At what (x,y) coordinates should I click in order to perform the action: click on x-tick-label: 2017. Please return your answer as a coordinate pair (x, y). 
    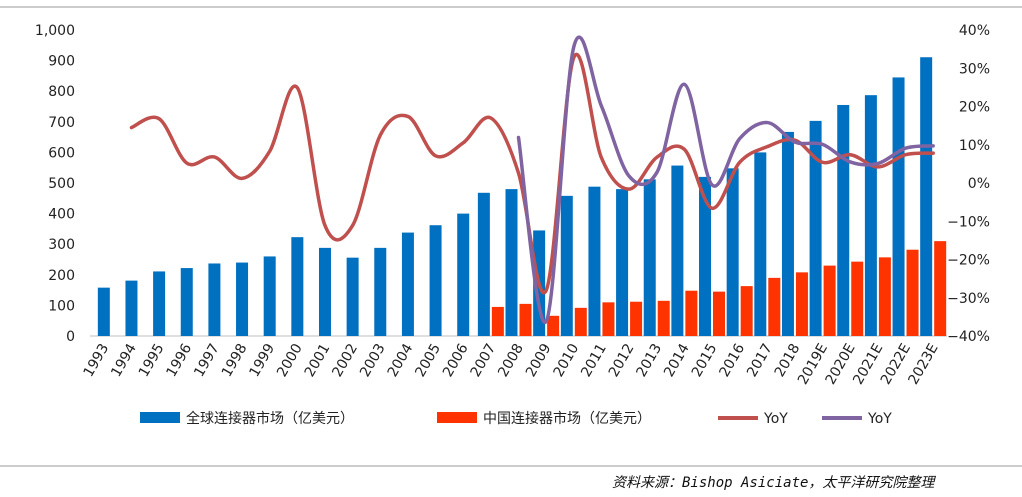
    Looking at the image, I should click on (760, 360).